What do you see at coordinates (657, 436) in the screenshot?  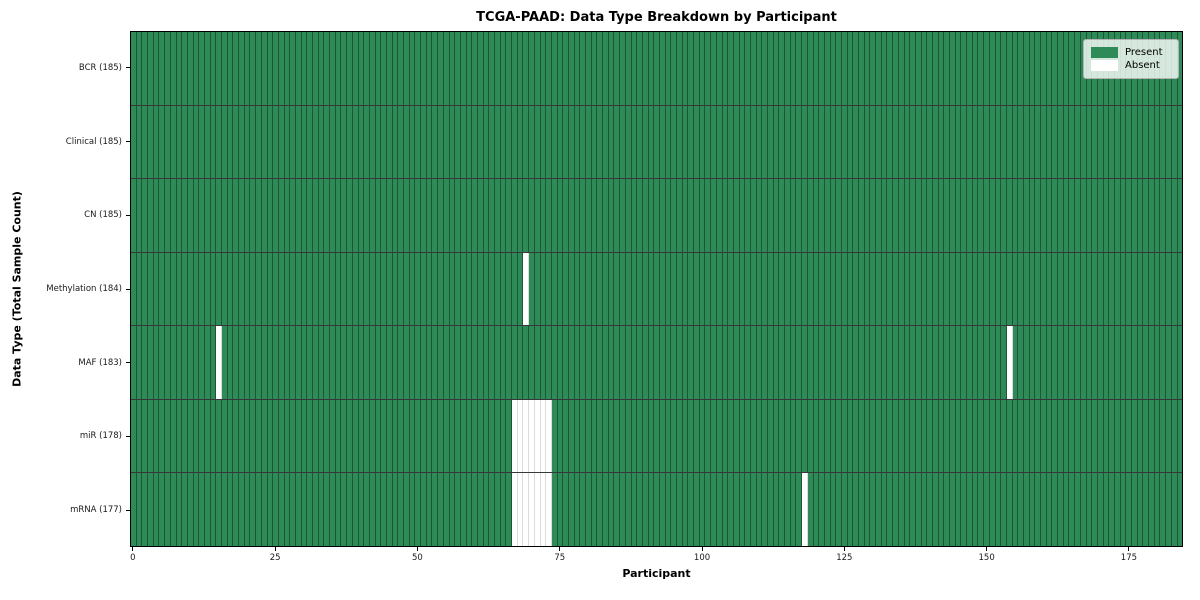 I see `heatmap-row-miR` at bounding box center [657, 436].